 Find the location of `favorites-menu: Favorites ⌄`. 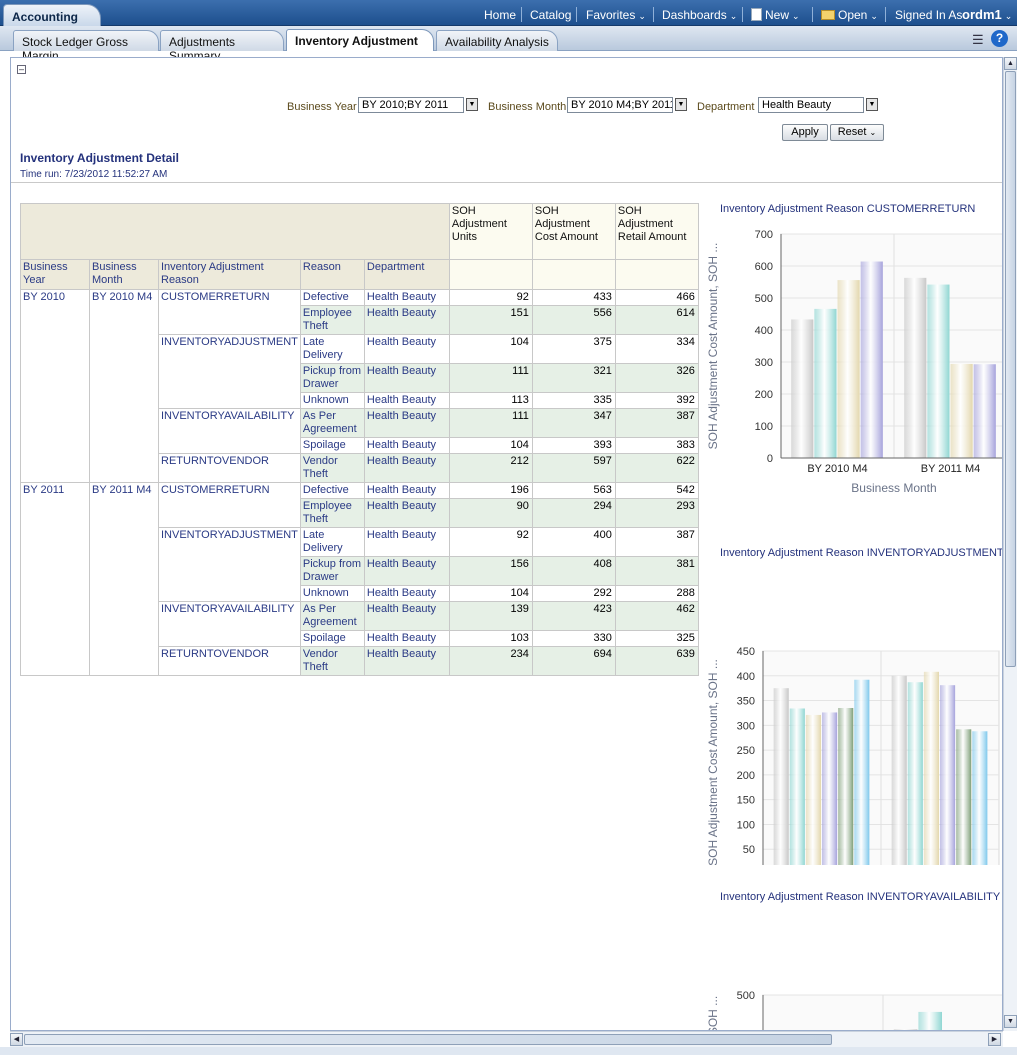

favorites-menu: Favorites ⌄ is located at coordinates (616, 13).